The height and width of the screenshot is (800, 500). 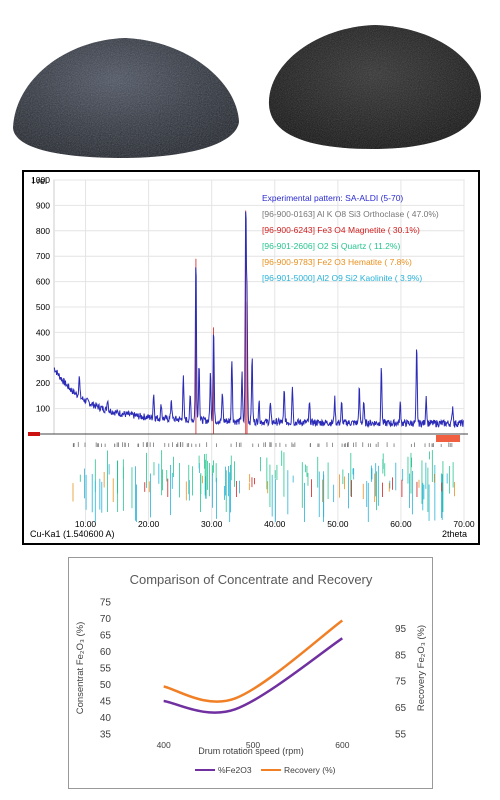 What do you see at coordinates (106, 669) in the screenshot?
I see `left-tick-label: 55` at bounding box center [106, 669].